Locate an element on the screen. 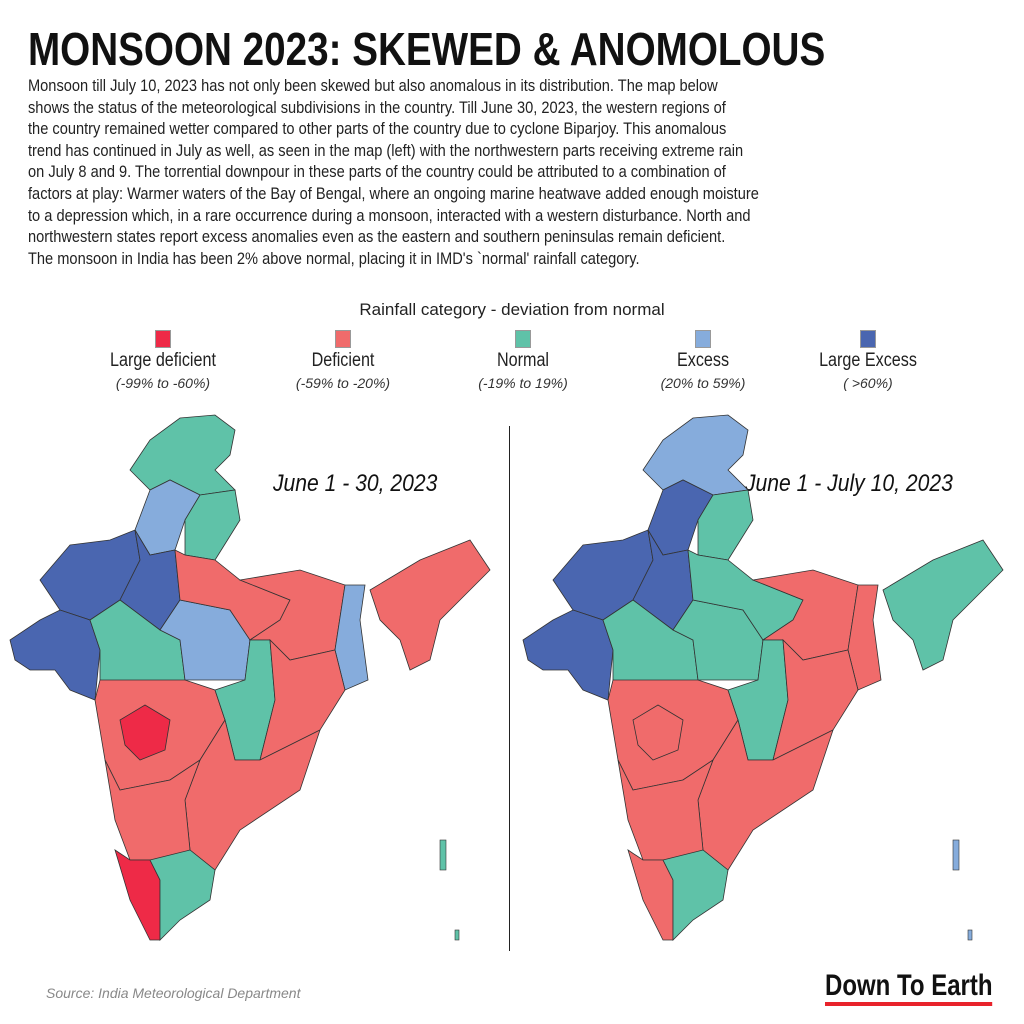 The image size is (1024, 1024). legend-label: Normal is located at coordinates (523, 360).